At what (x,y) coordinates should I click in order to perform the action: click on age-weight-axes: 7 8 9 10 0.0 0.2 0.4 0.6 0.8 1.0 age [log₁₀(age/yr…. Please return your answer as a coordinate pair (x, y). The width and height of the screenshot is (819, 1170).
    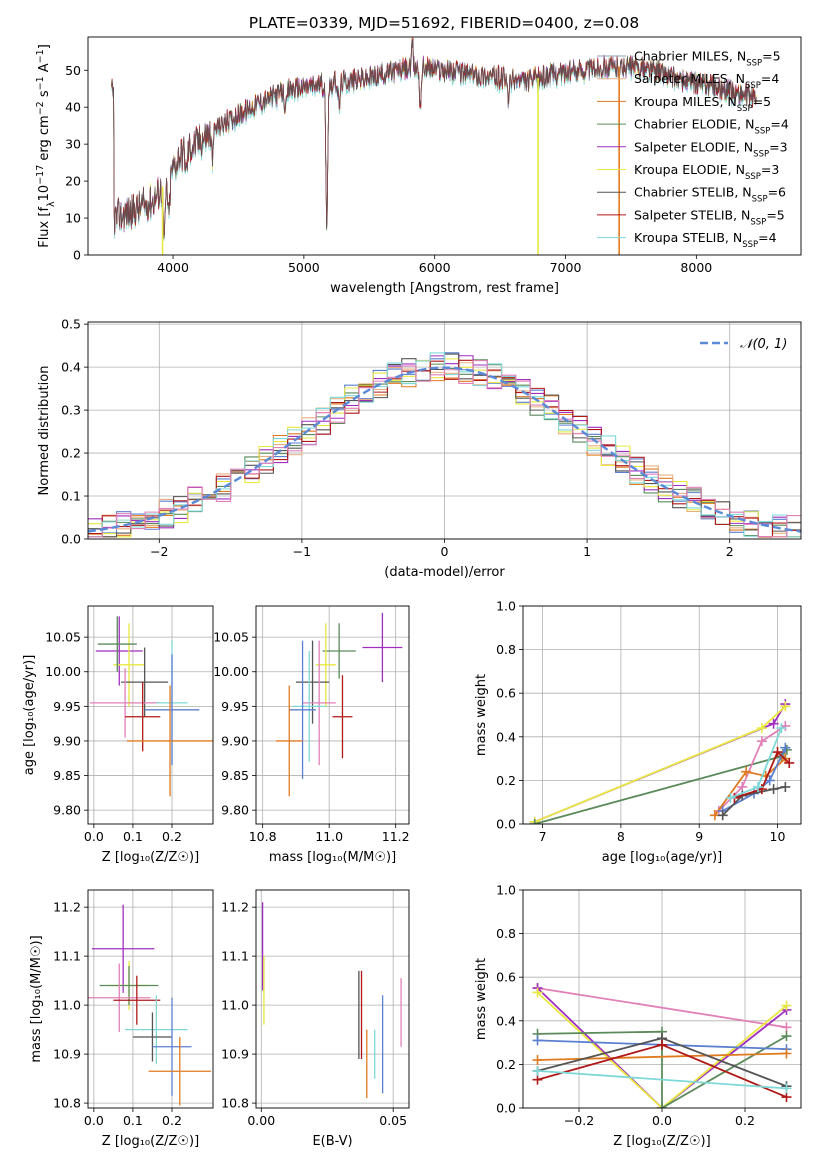
    Looking at the image, I should click on (638, 732).